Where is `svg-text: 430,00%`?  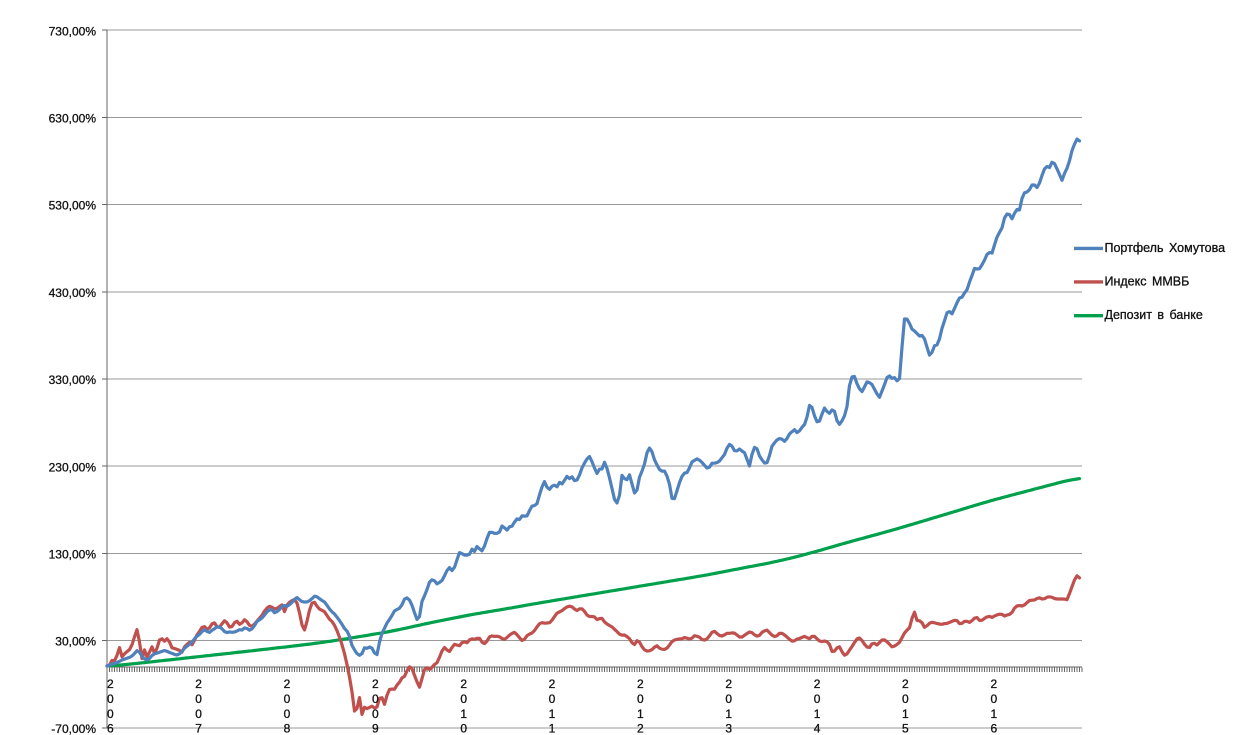 svg-text: 430,00% is located at coordinates (73, 293).